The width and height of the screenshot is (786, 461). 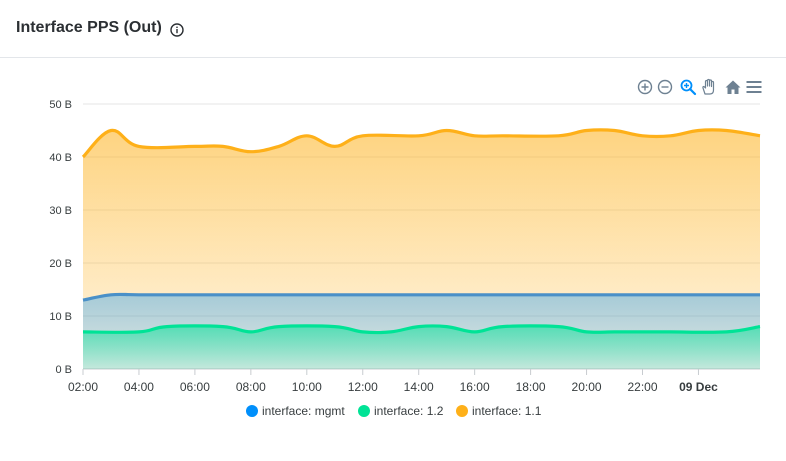 What do you see at coordinates (733, 87) in the screenshot?
I see `home-icon` at bounding box center [733, 87].